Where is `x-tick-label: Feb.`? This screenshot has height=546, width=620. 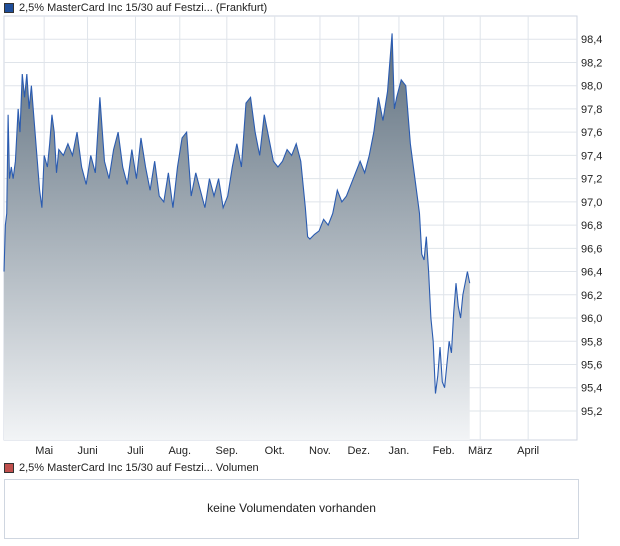 x-tick-label: Feb. is located at coordinates (444, 451).